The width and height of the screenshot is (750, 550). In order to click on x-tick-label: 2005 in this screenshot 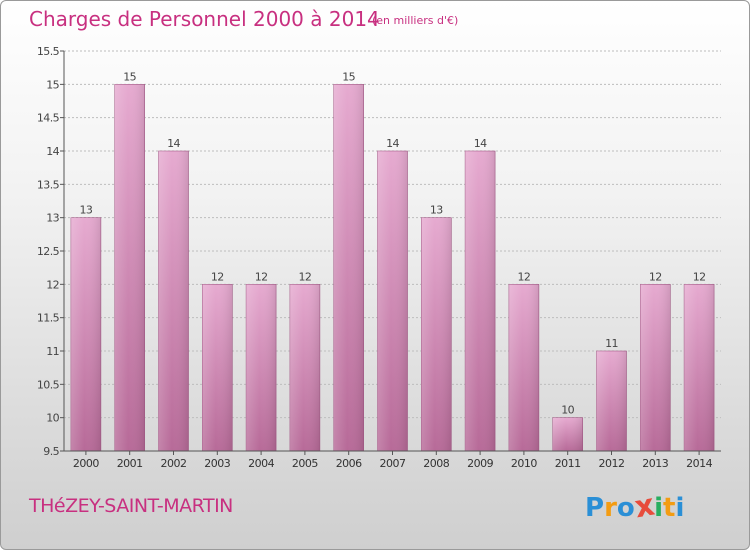, I will do `click(305, 463)`.